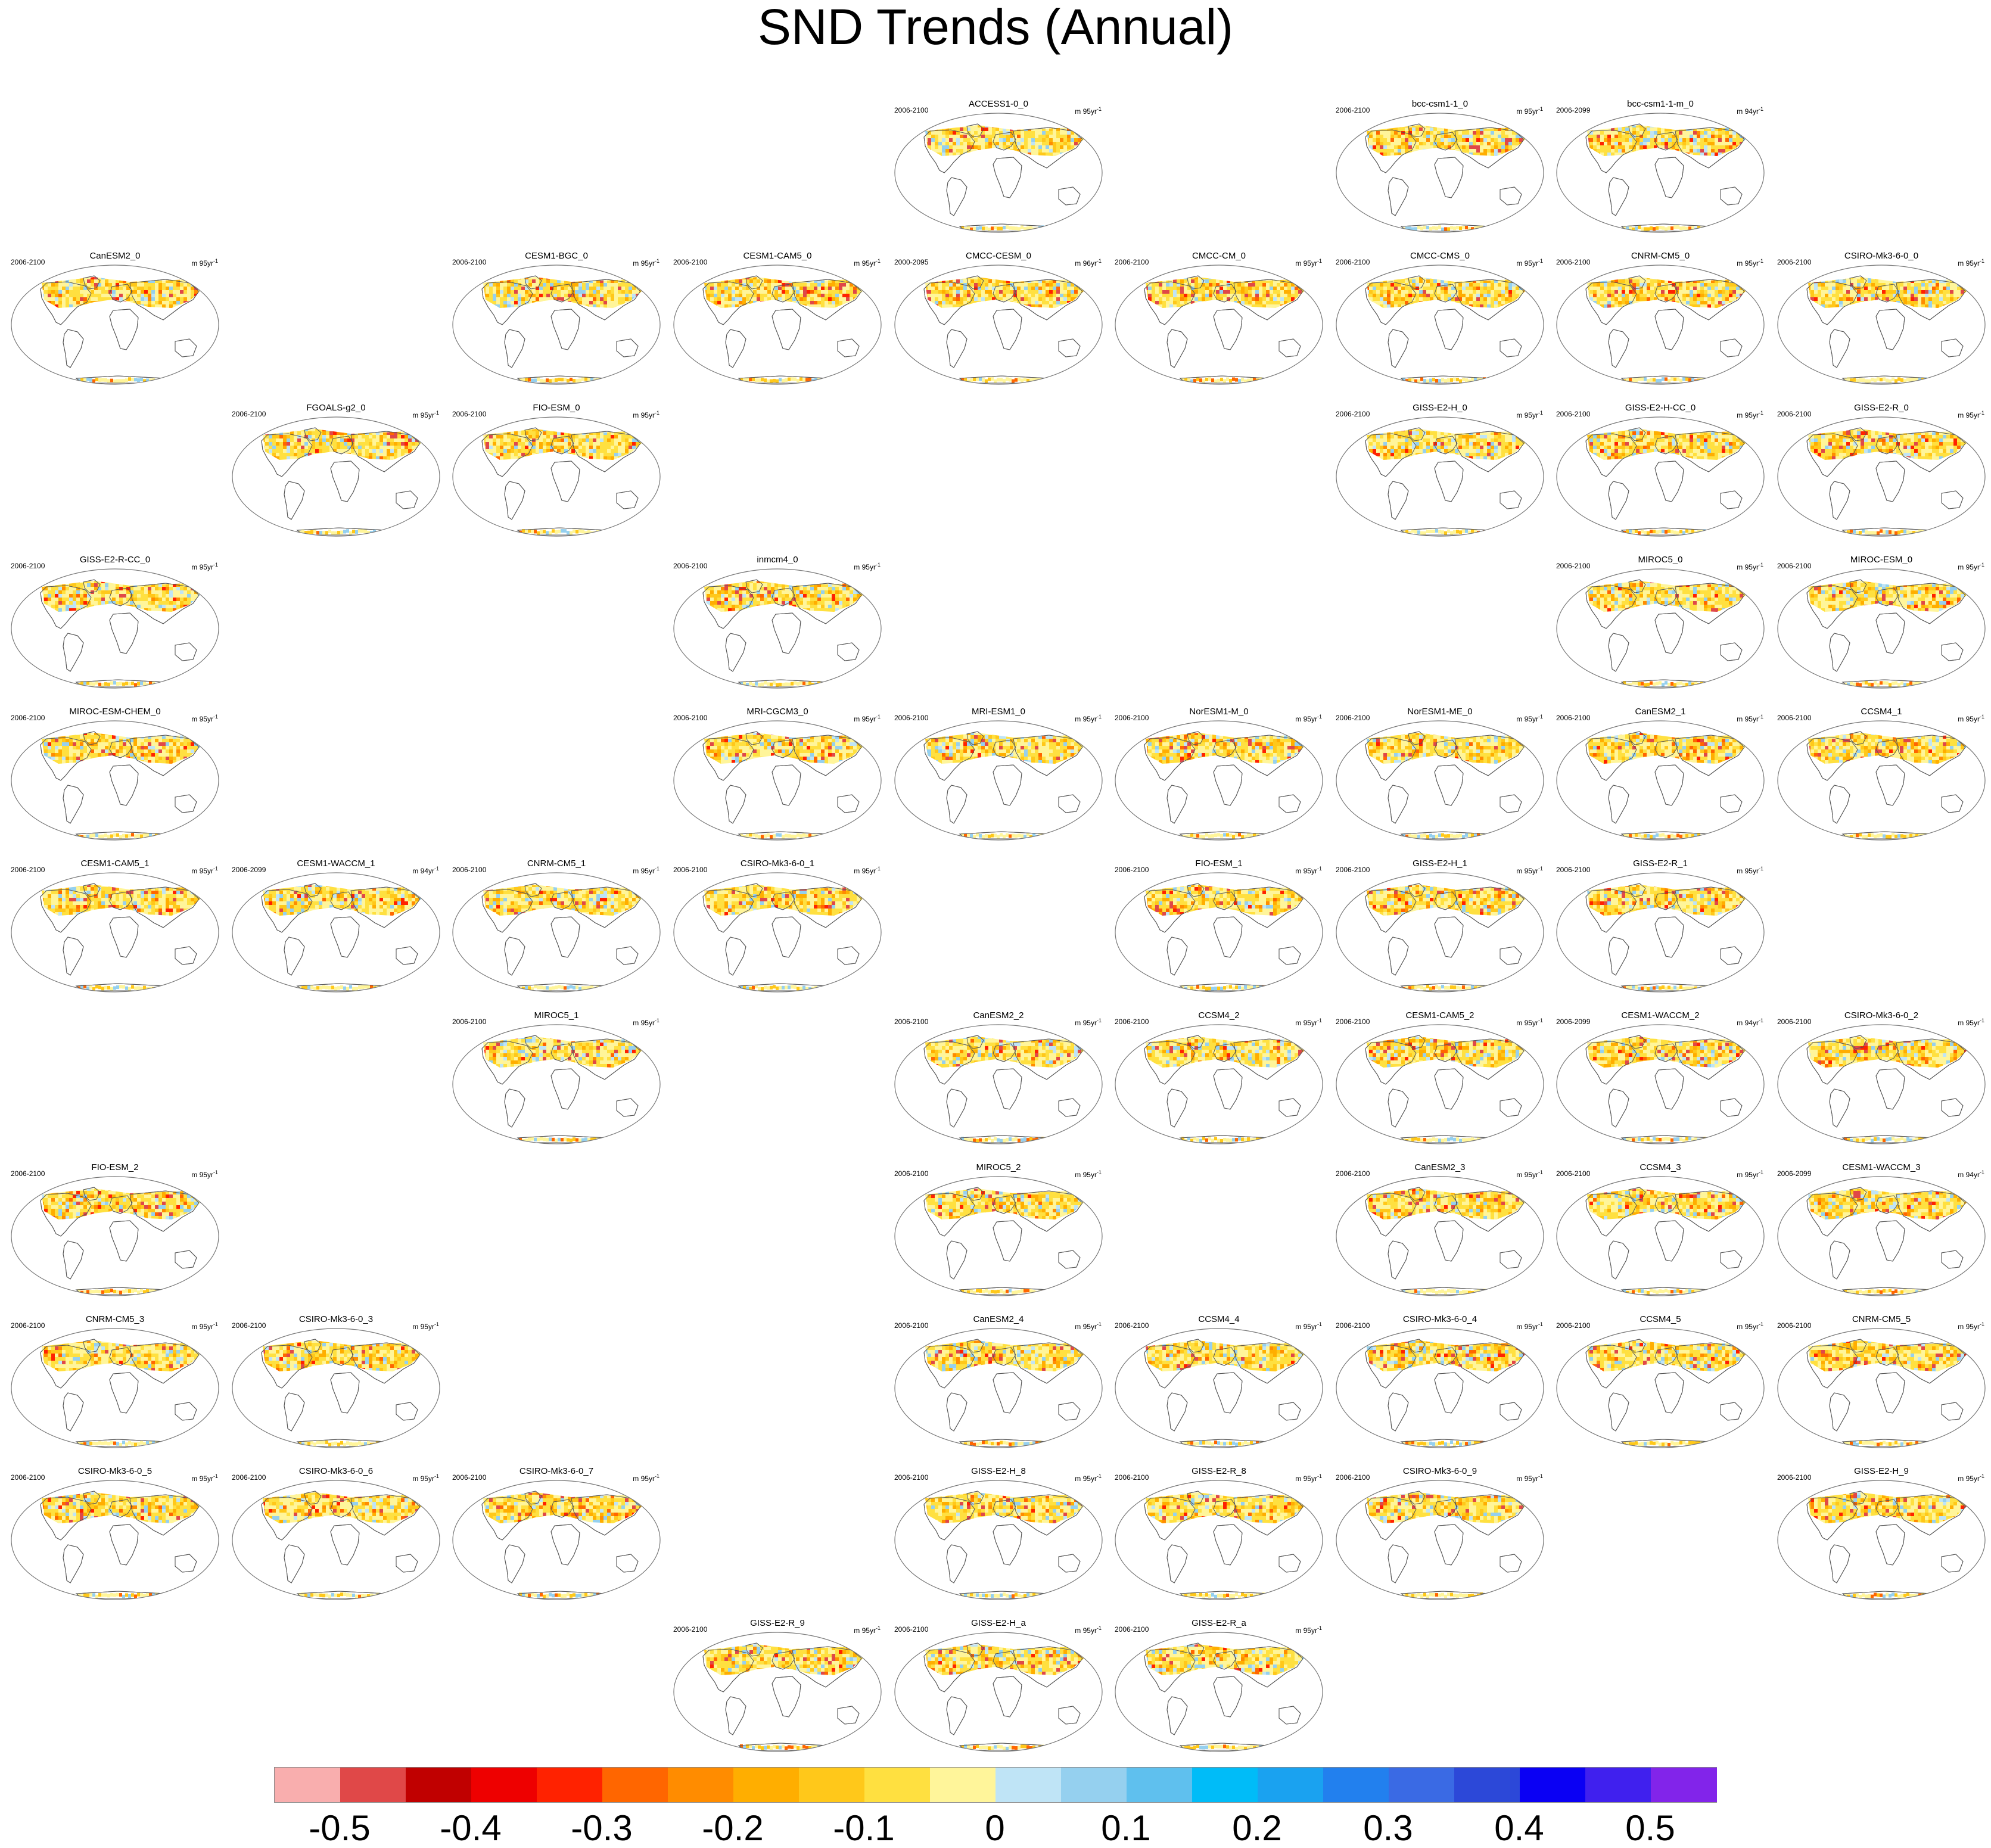  What do you see at coordinates (995, 1828) in the screenshot?
I see `colorbar-tick-label: 0` at bounding box center [995, 1828].